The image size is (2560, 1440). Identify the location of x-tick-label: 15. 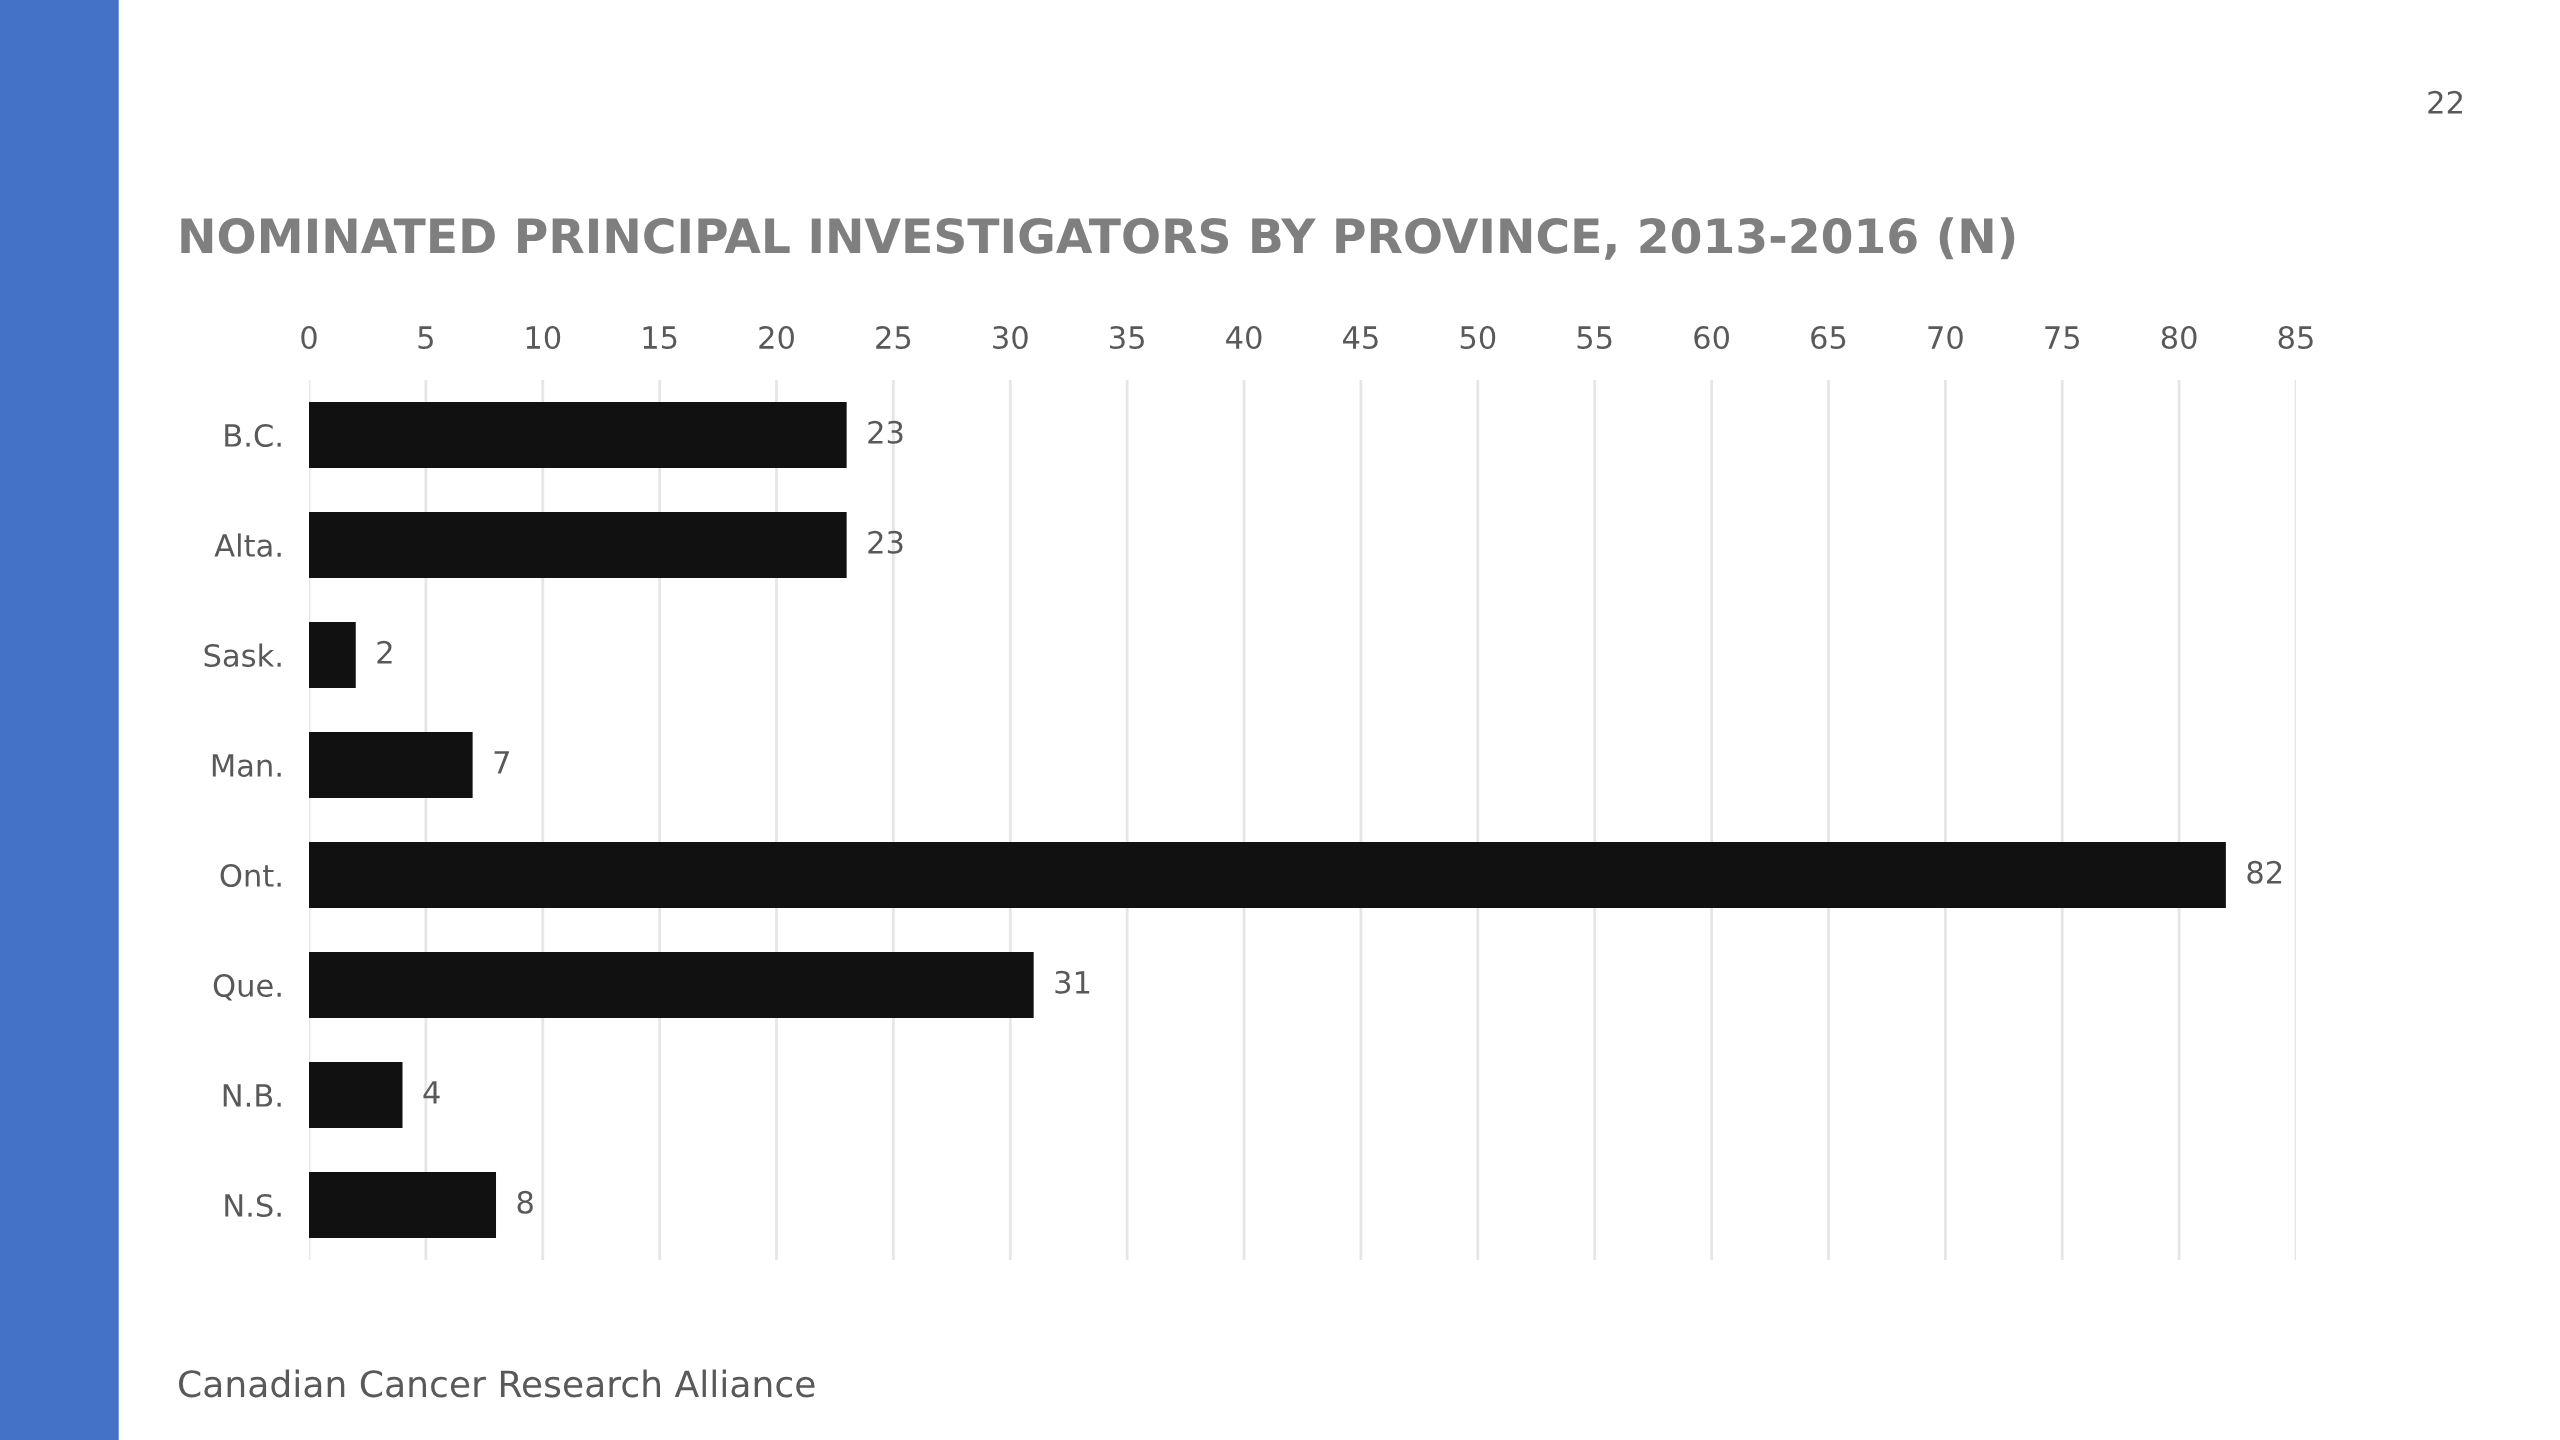
(660, 338).